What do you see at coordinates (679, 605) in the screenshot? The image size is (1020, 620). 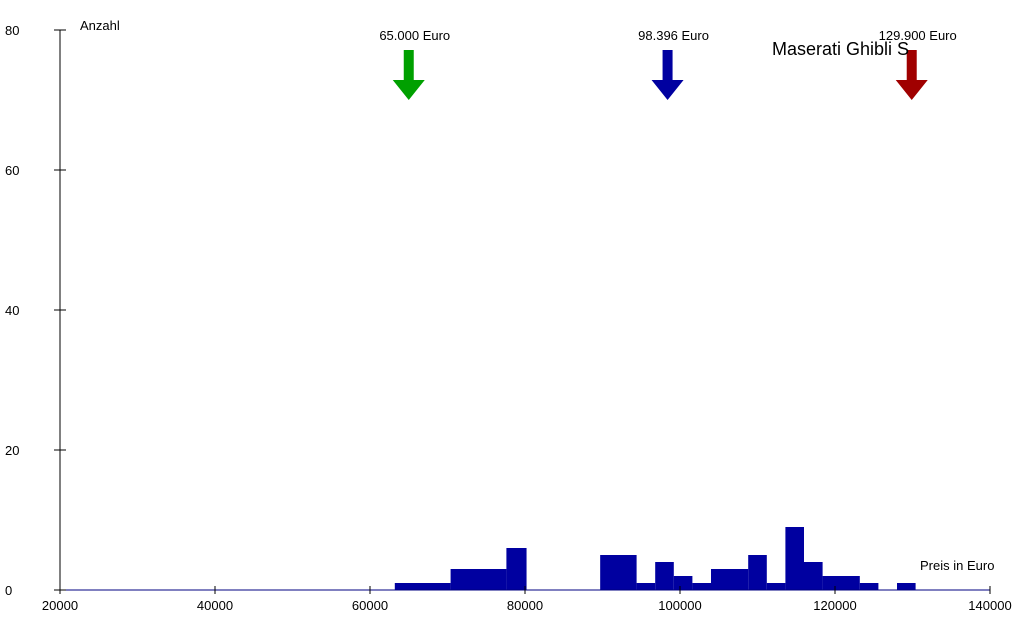 I see `x-tick-label: 100000` at bounding box center [679, 605].